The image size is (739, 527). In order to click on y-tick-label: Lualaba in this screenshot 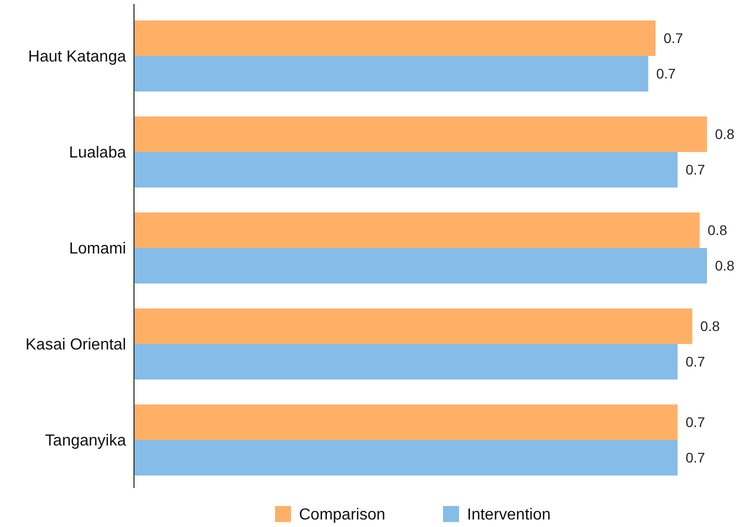, I will do `click(97, 153)`.